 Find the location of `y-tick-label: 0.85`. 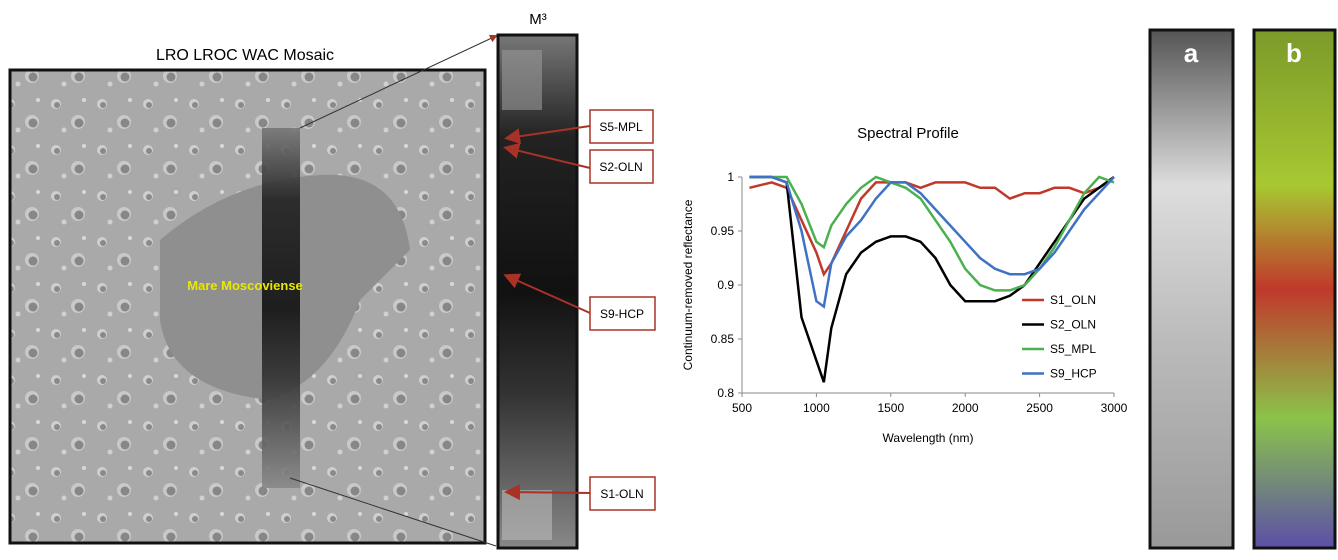

y-tick-label: 0.85 is located at coordinates (723, 339).